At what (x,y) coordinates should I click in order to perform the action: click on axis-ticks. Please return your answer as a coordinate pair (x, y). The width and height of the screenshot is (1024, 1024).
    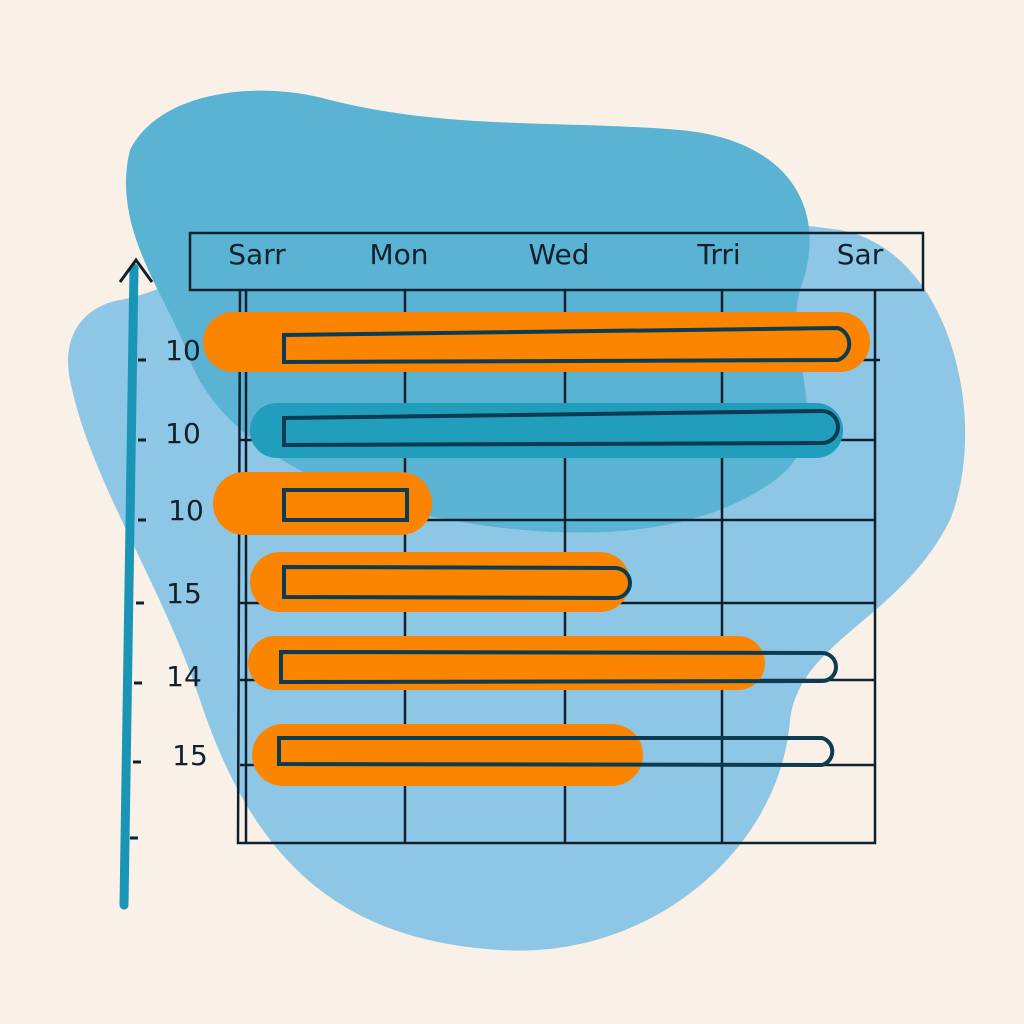
    Looking at the image, I should click on (138, 599).